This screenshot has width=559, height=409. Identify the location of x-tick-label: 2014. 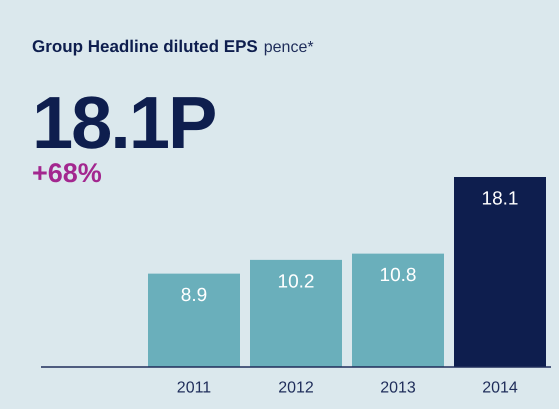
(500, 387).